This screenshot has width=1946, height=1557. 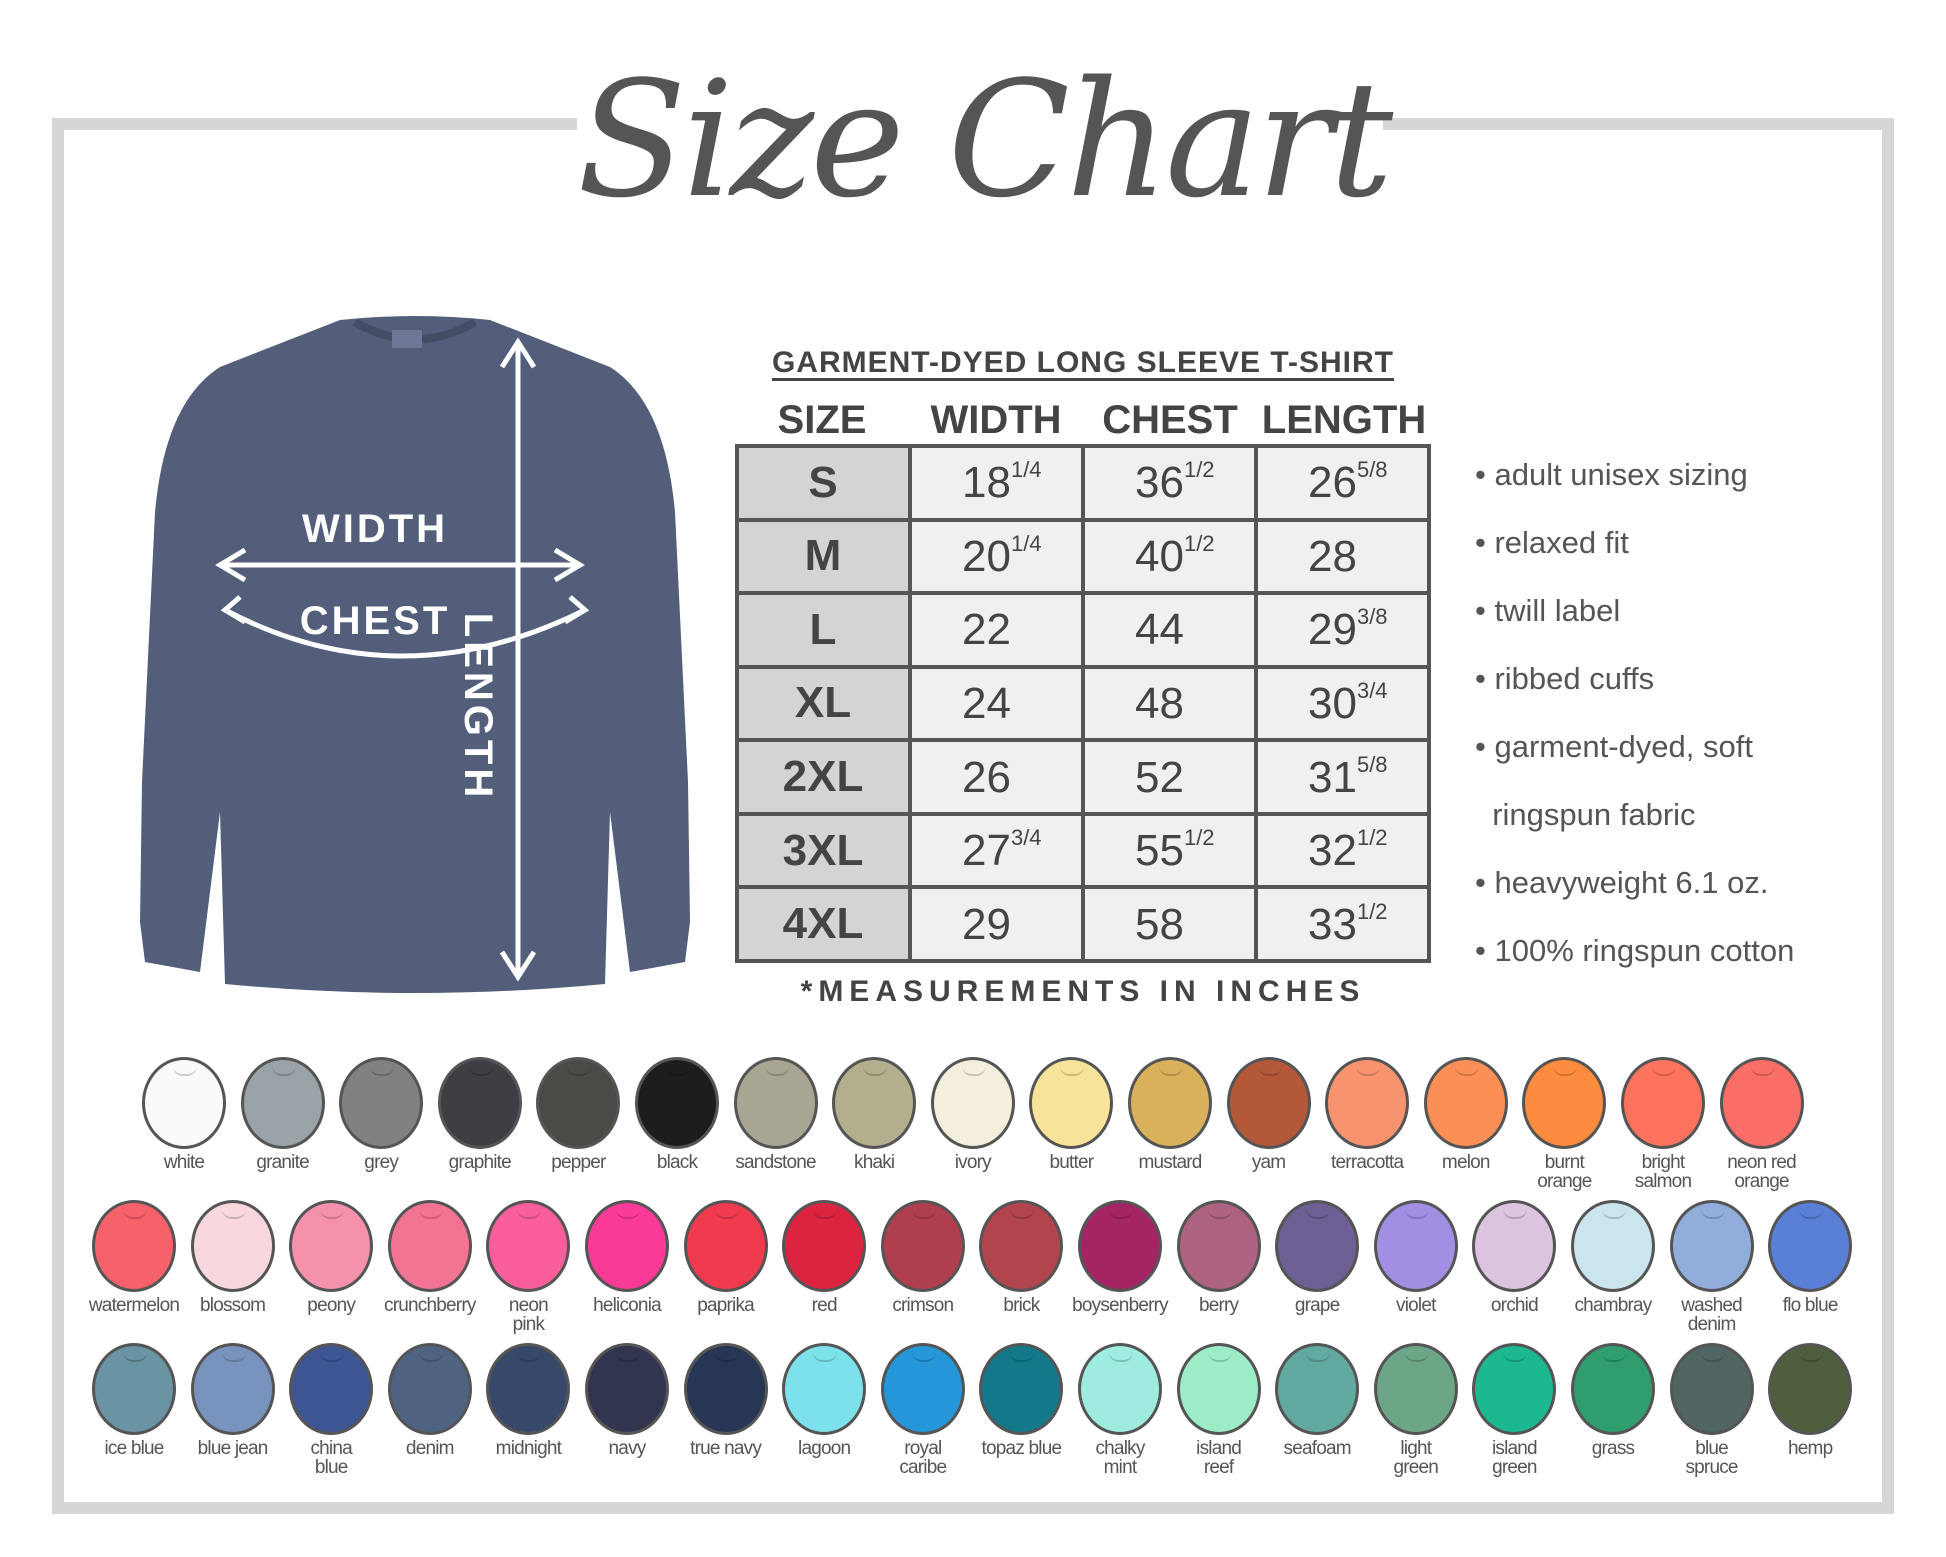 What do you see at coordinates (1317, 1305) in the screenshot?
I see `color-name: grape` at bounding box center [1317, 1305].